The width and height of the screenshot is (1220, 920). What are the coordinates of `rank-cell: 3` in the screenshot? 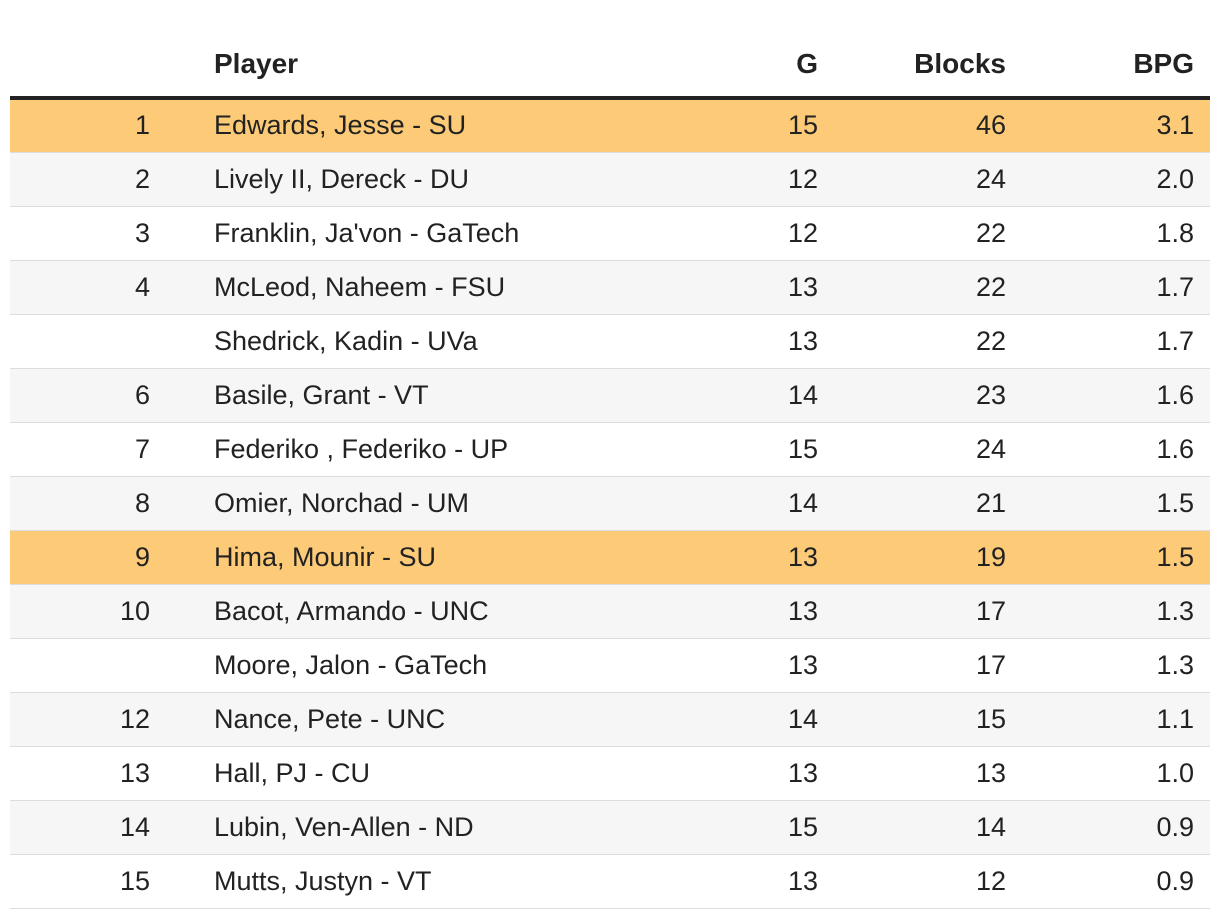 It's located at (88, 233).